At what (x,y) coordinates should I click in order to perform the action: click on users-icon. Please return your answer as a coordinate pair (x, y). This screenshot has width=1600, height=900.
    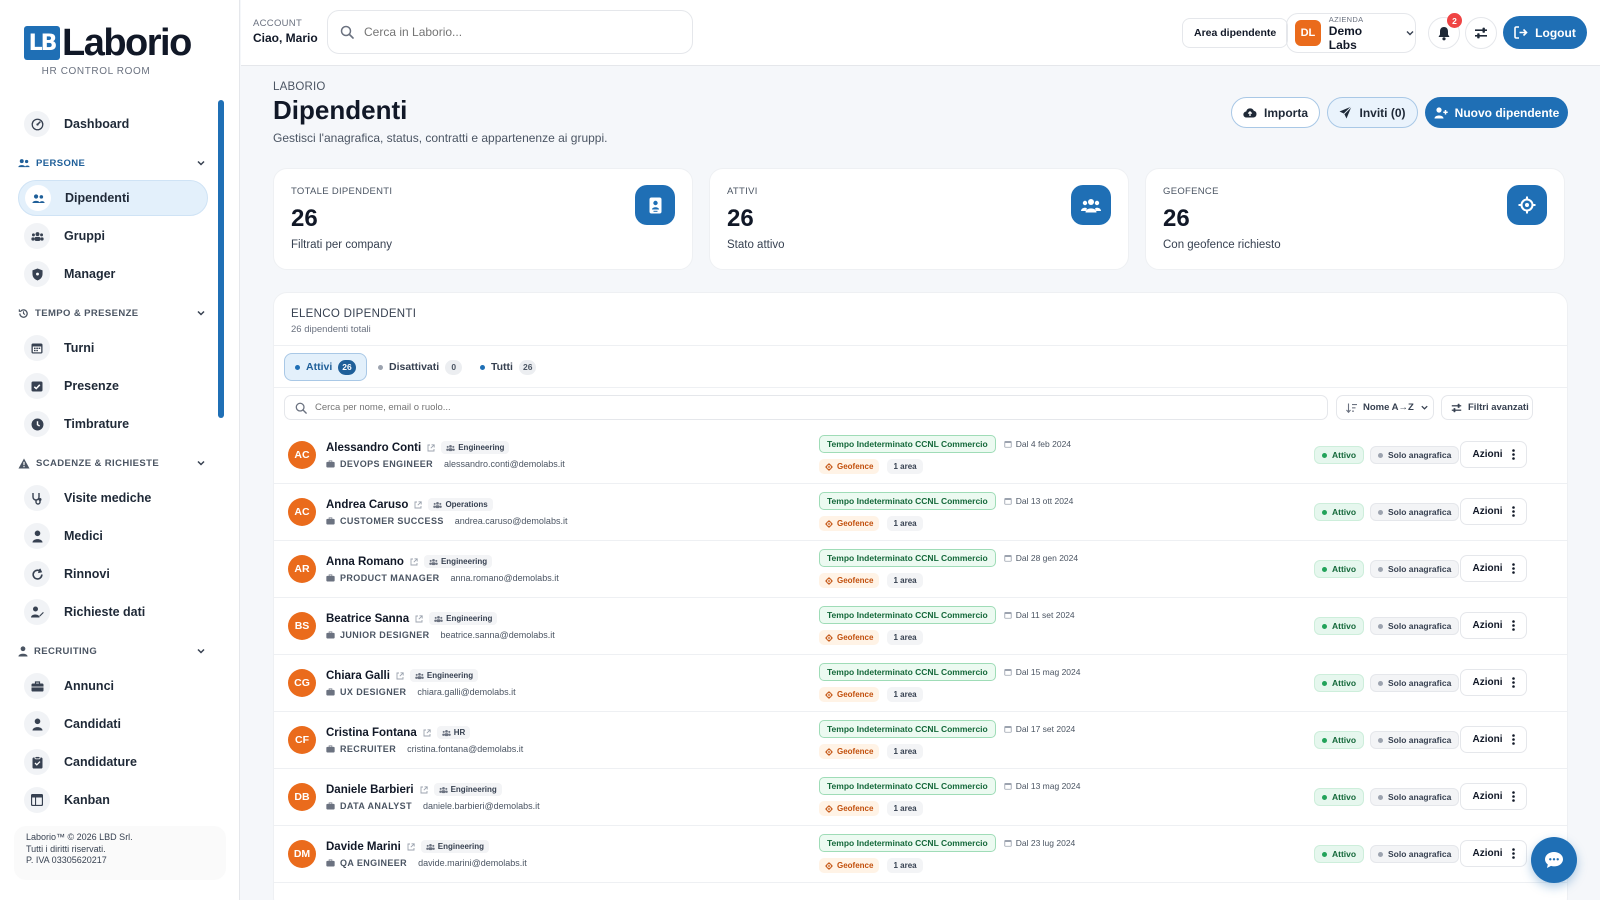
    Looking at the image, I should click on (1091, 205).